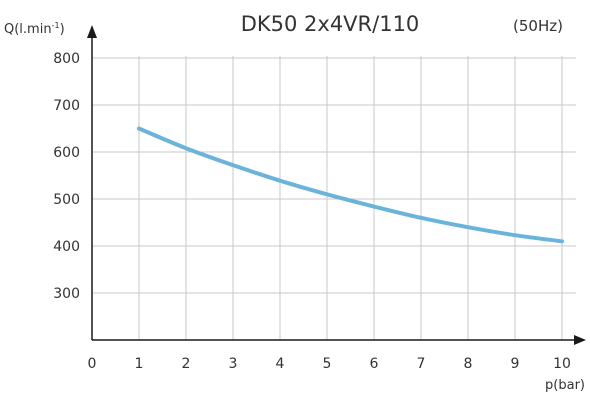  I want to click on y-axis-label-main: Q(l.min, so click(28, 29).